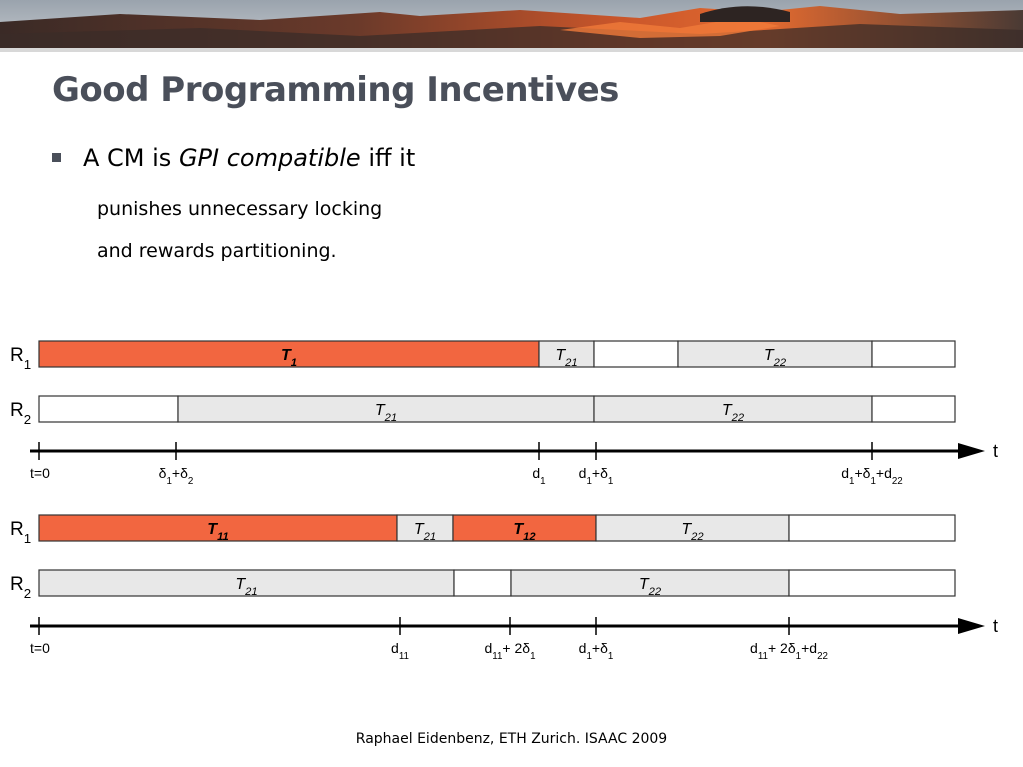  What do you see at coordinates (217, 532) in the screenshot?
I see `segment-label: T11` at bounding box center [217, 532].